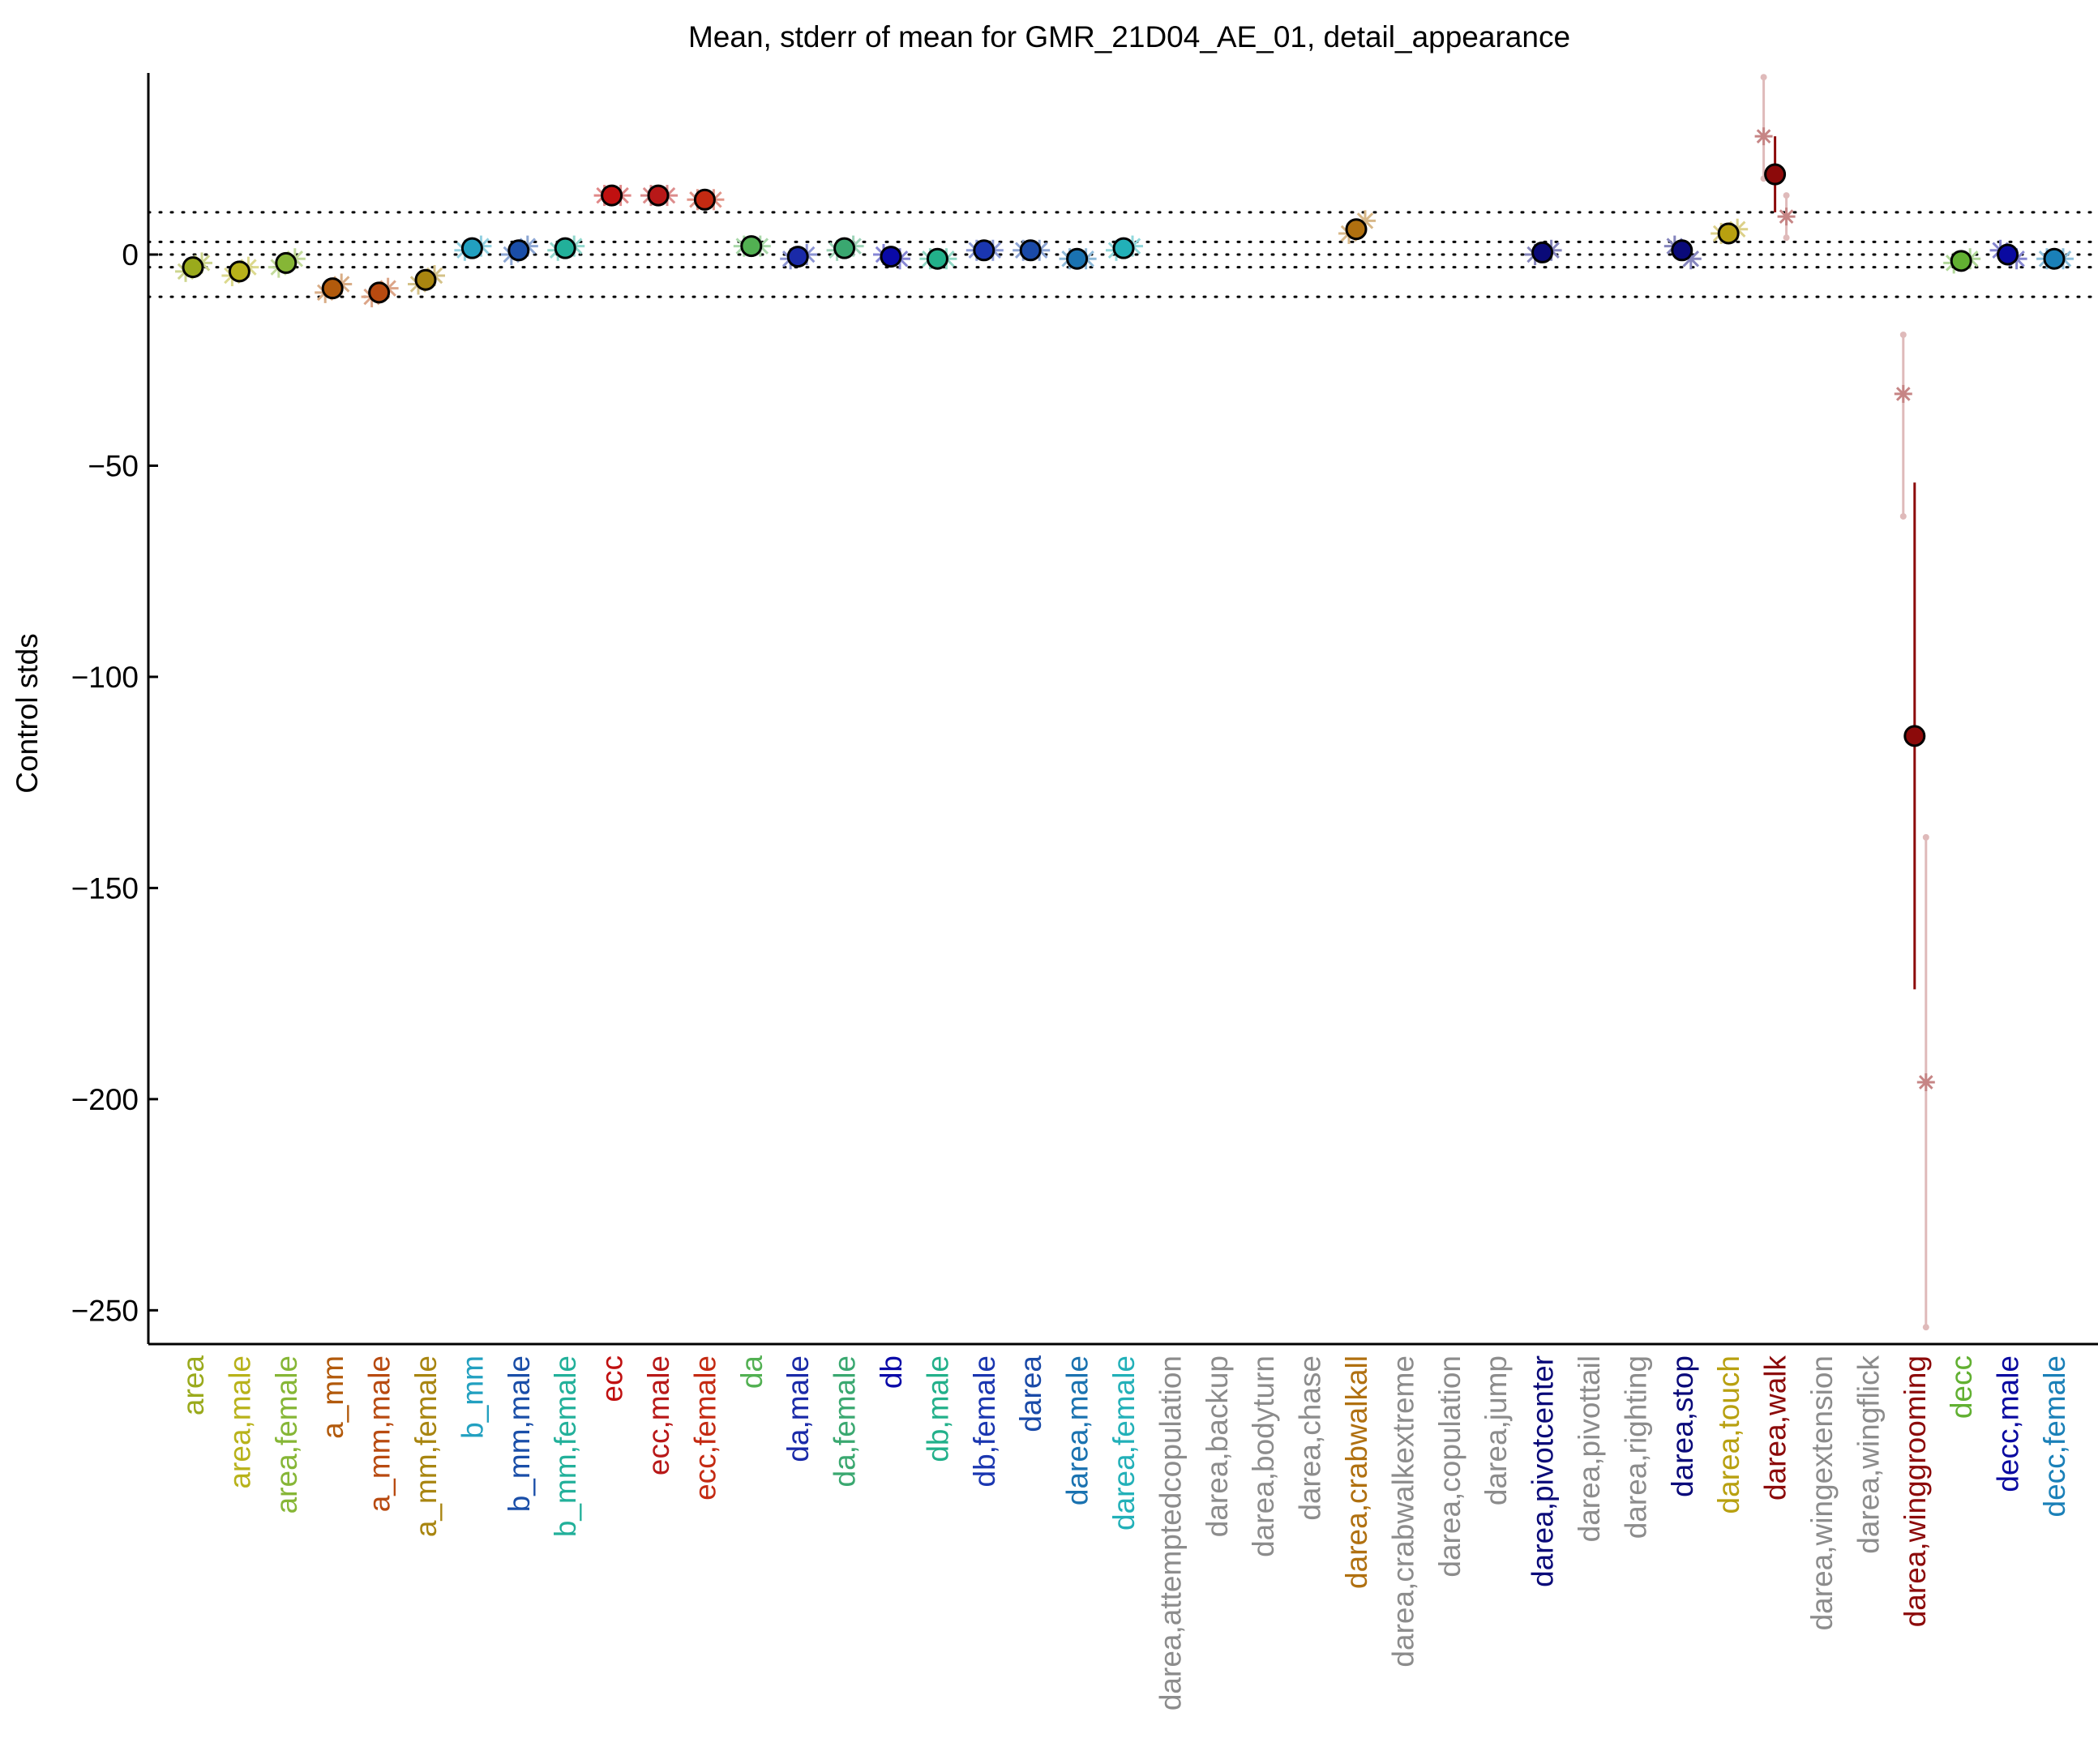  What do you see at coordinates (1543, 1471) in the screenshot?
I see `x-tick-label: darea,pivotcenter` at bounding box center [1543, 1471].